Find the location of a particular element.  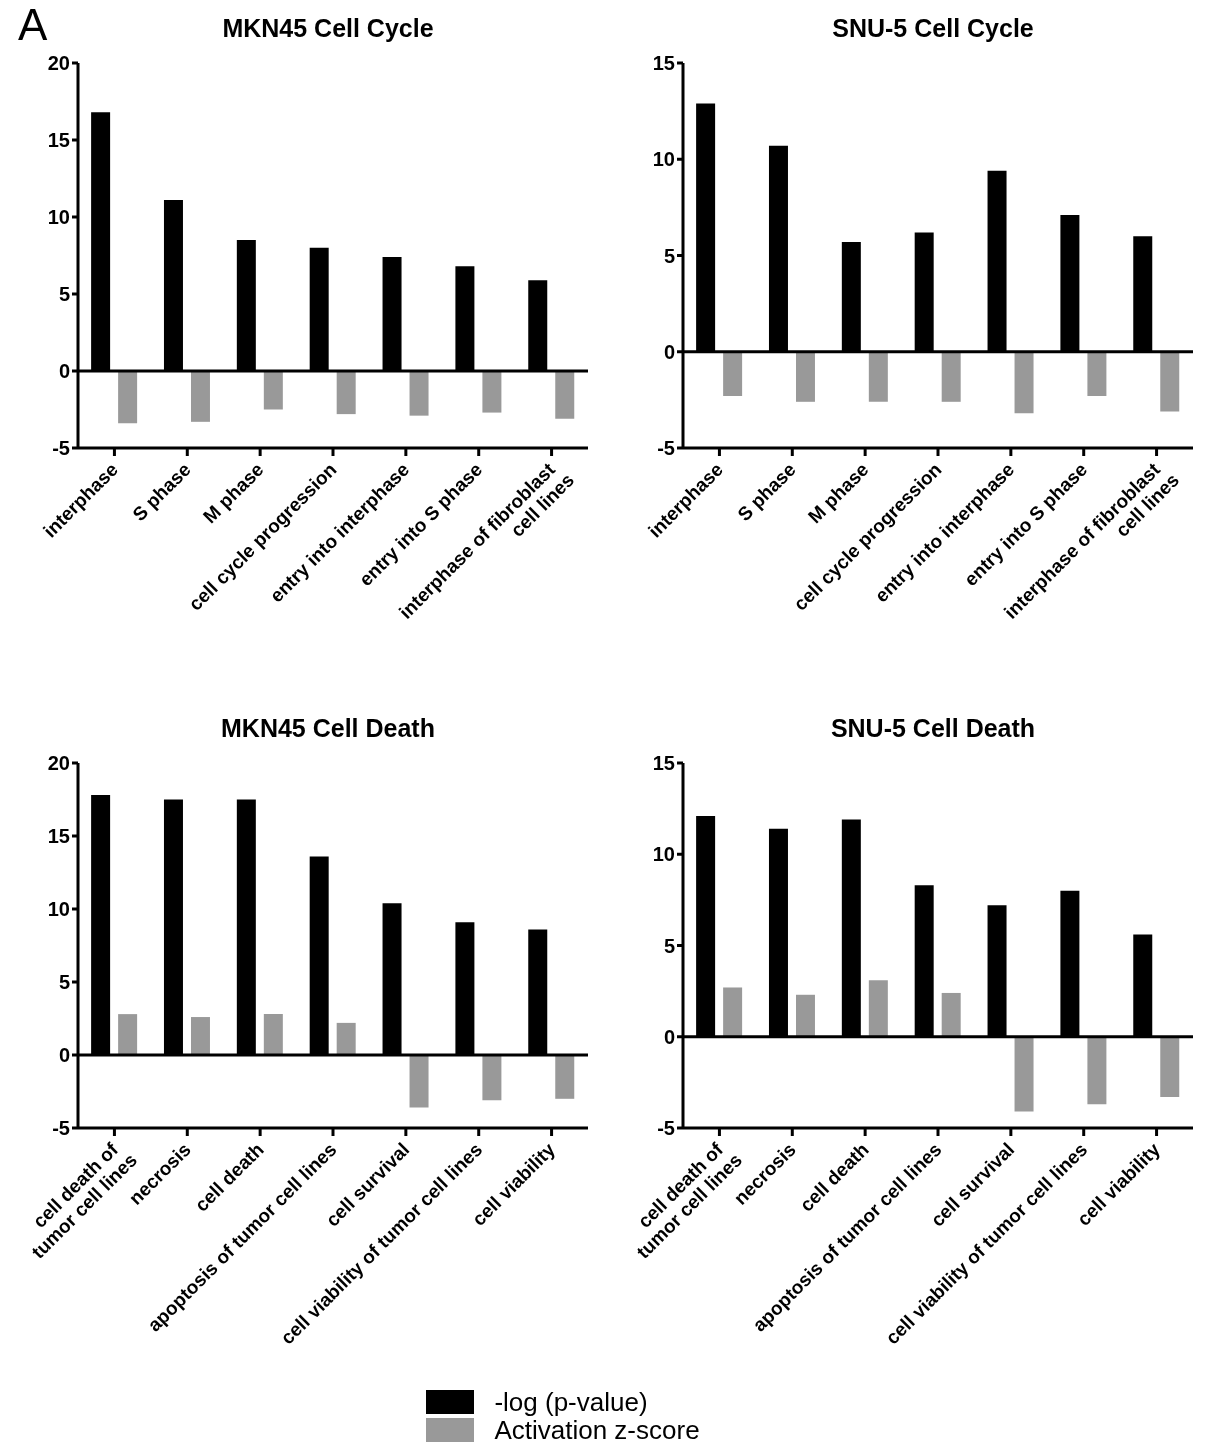

chart-title: SNU-5 Cell Death is located at coordinates (933, 728).